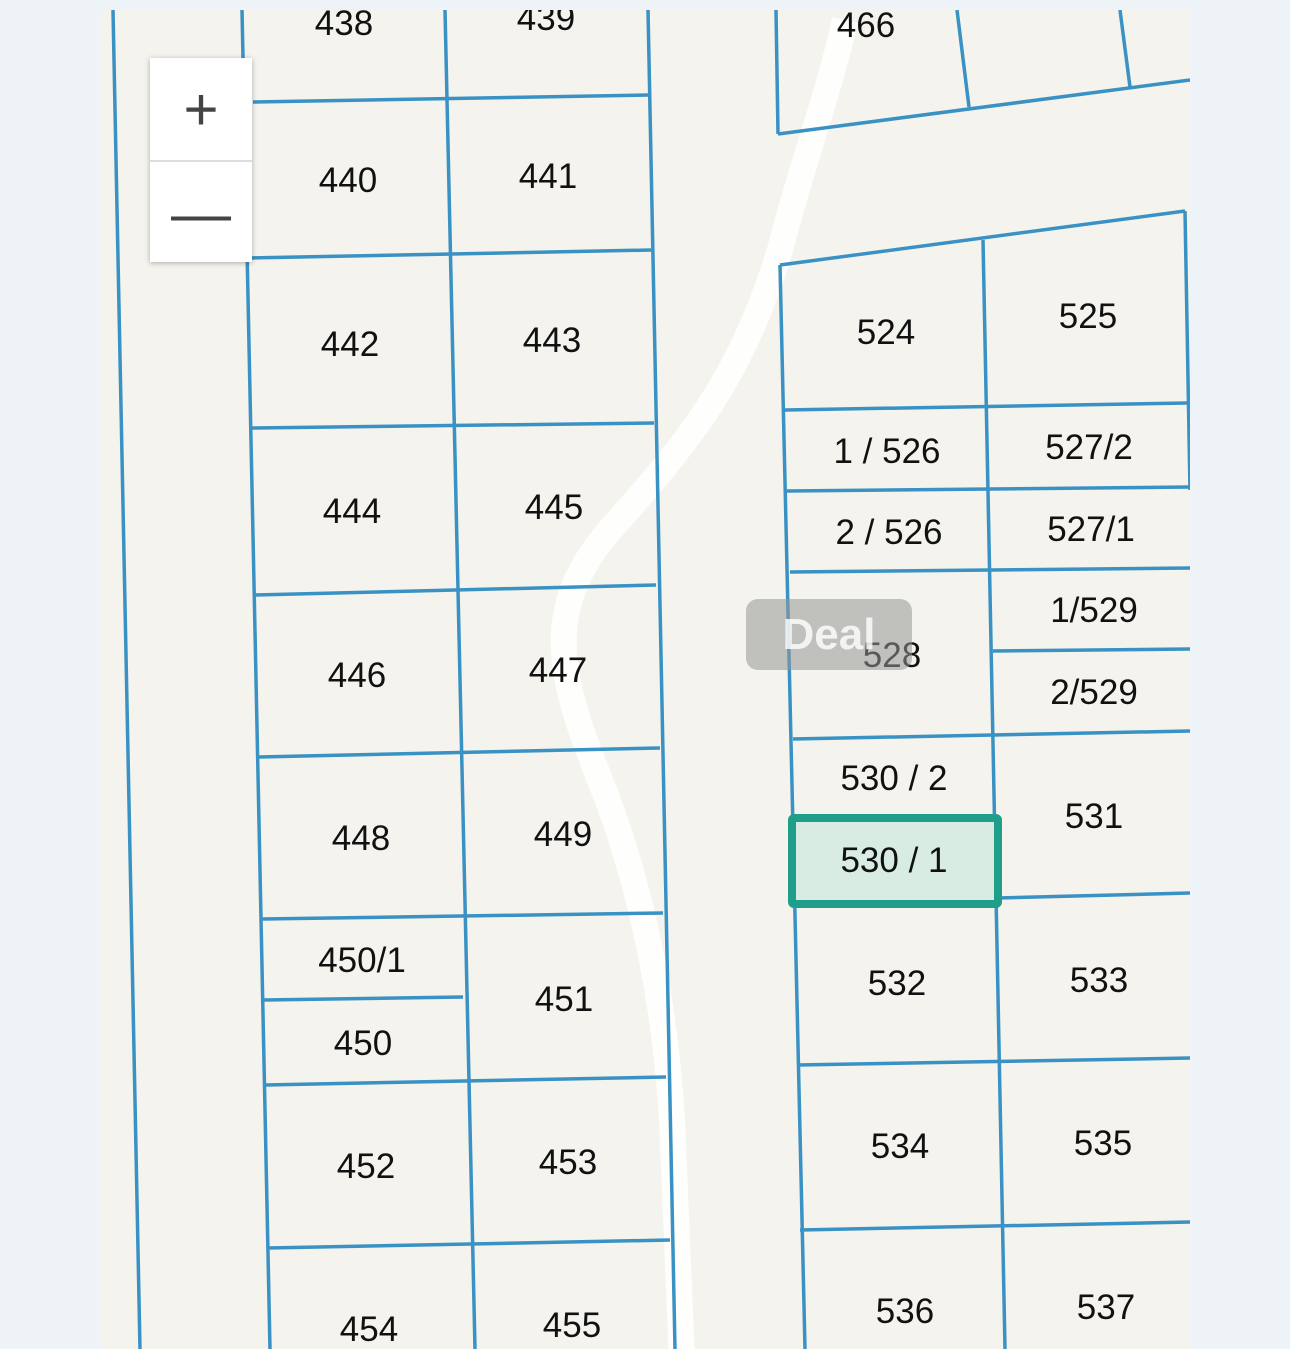 Image resolution: width=1290 pixels, height=1349 pixels. Describe the element at coordinates (548, 176) in the screenshot. I see `parcel-label: 441` at that location.